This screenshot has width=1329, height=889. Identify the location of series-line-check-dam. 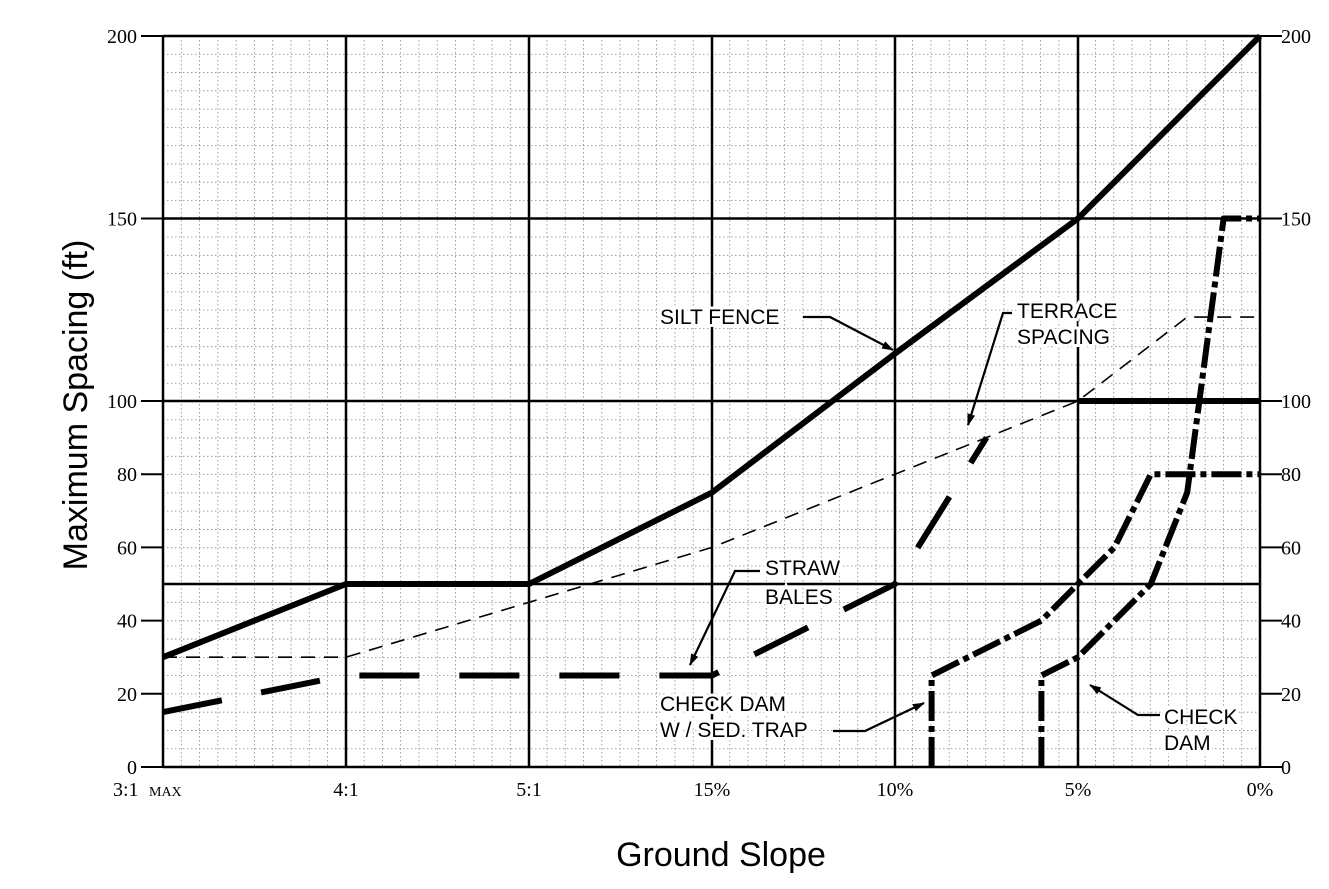
(1149, 491).